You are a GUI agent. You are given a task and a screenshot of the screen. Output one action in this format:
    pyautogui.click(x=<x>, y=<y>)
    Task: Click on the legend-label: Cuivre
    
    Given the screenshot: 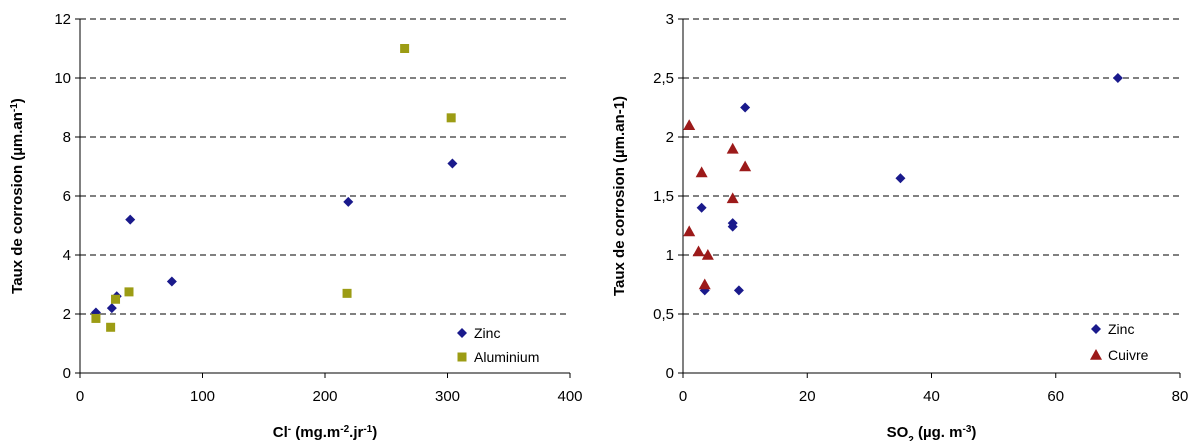 What is the action you would take?
    pyautogui.click(x=1128, y=355)
    